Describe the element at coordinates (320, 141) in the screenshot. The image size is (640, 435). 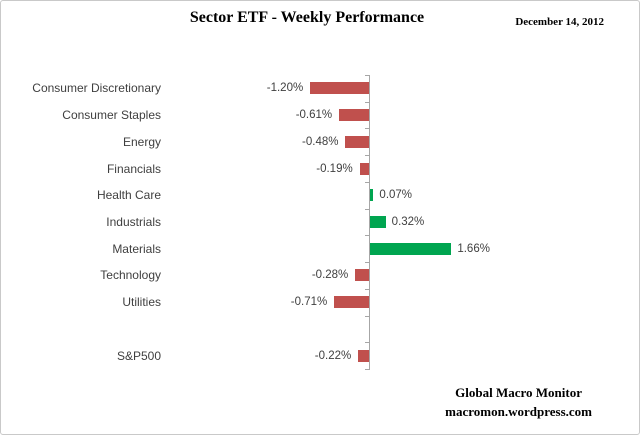
I see `value-label: -0.48%` at that location.